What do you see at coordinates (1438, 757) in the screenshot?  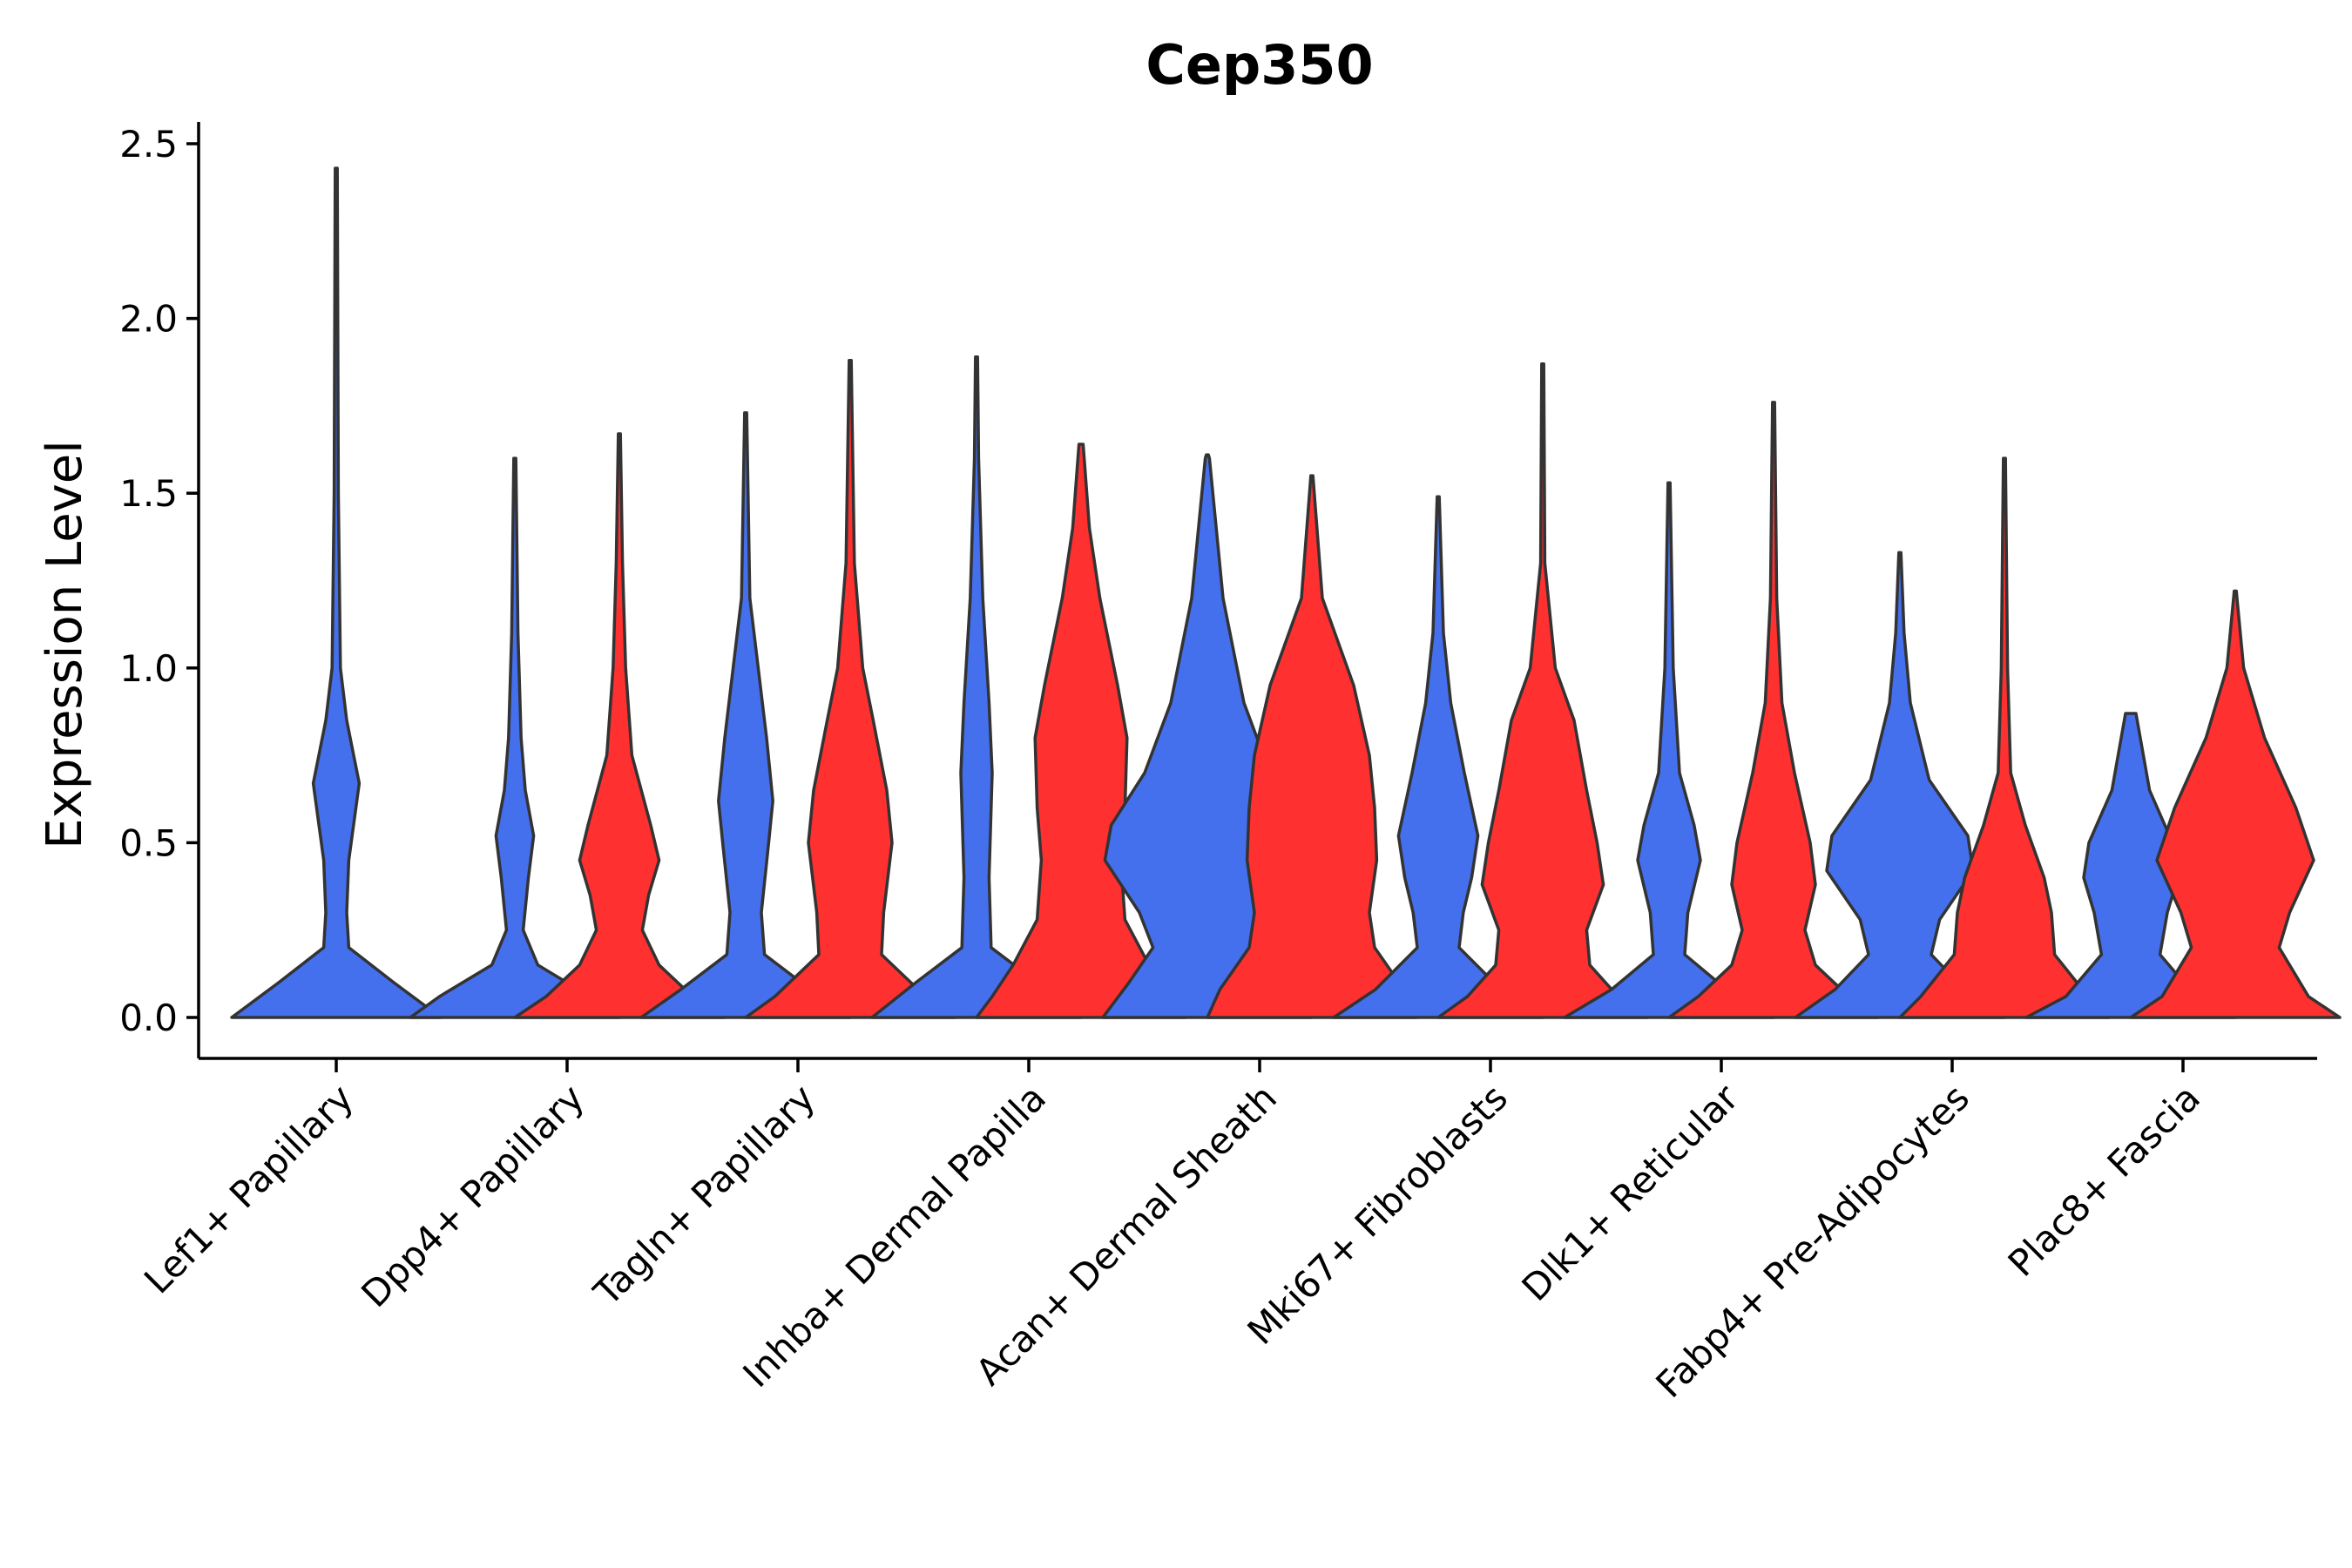 I see `violin-mki67-fibroblasts-blue` at bounding box center [1438, 757].